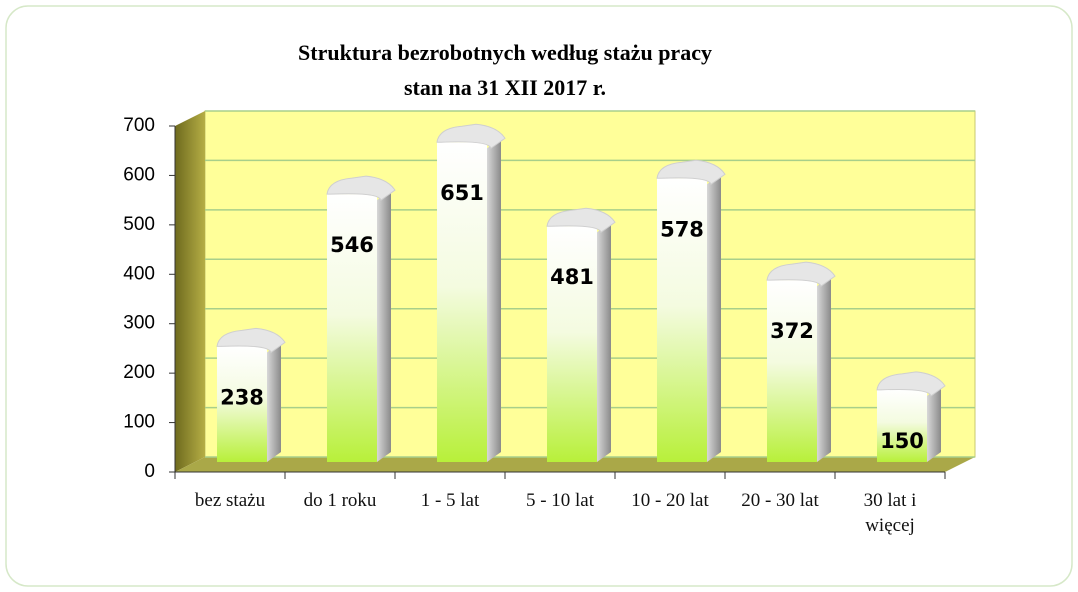 The width and height of the screenshot is (1078, 592). What do you see at coordinates (682, 229) in the screenshot?
I see `value-label: 578` at bounding box center [682, 229].